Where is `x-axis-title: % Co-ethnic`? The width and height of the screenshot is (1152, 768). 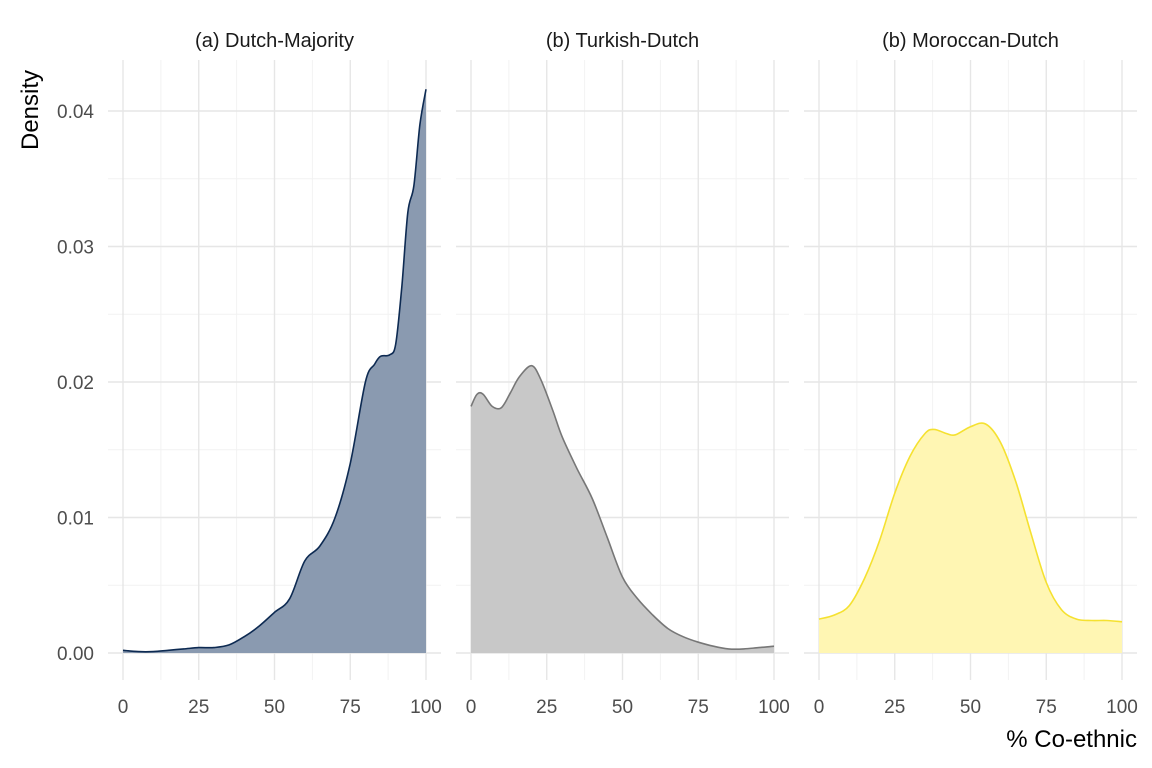
x-axis-title: % Co-ethnic is located at coordinates (1071, 739).